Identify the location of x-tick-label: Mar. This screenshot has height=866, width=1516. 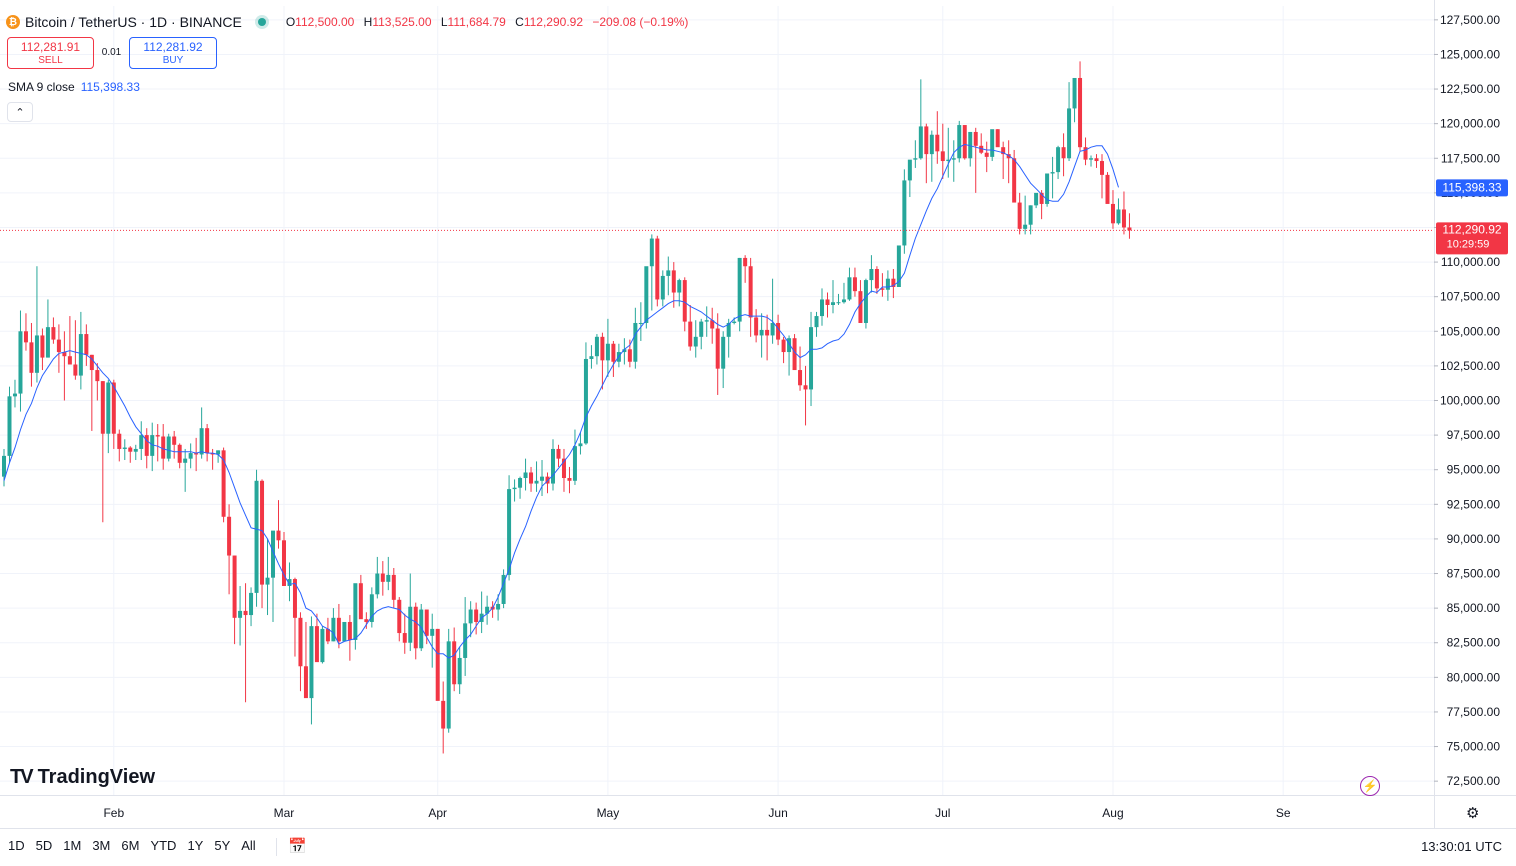
(284, 813).